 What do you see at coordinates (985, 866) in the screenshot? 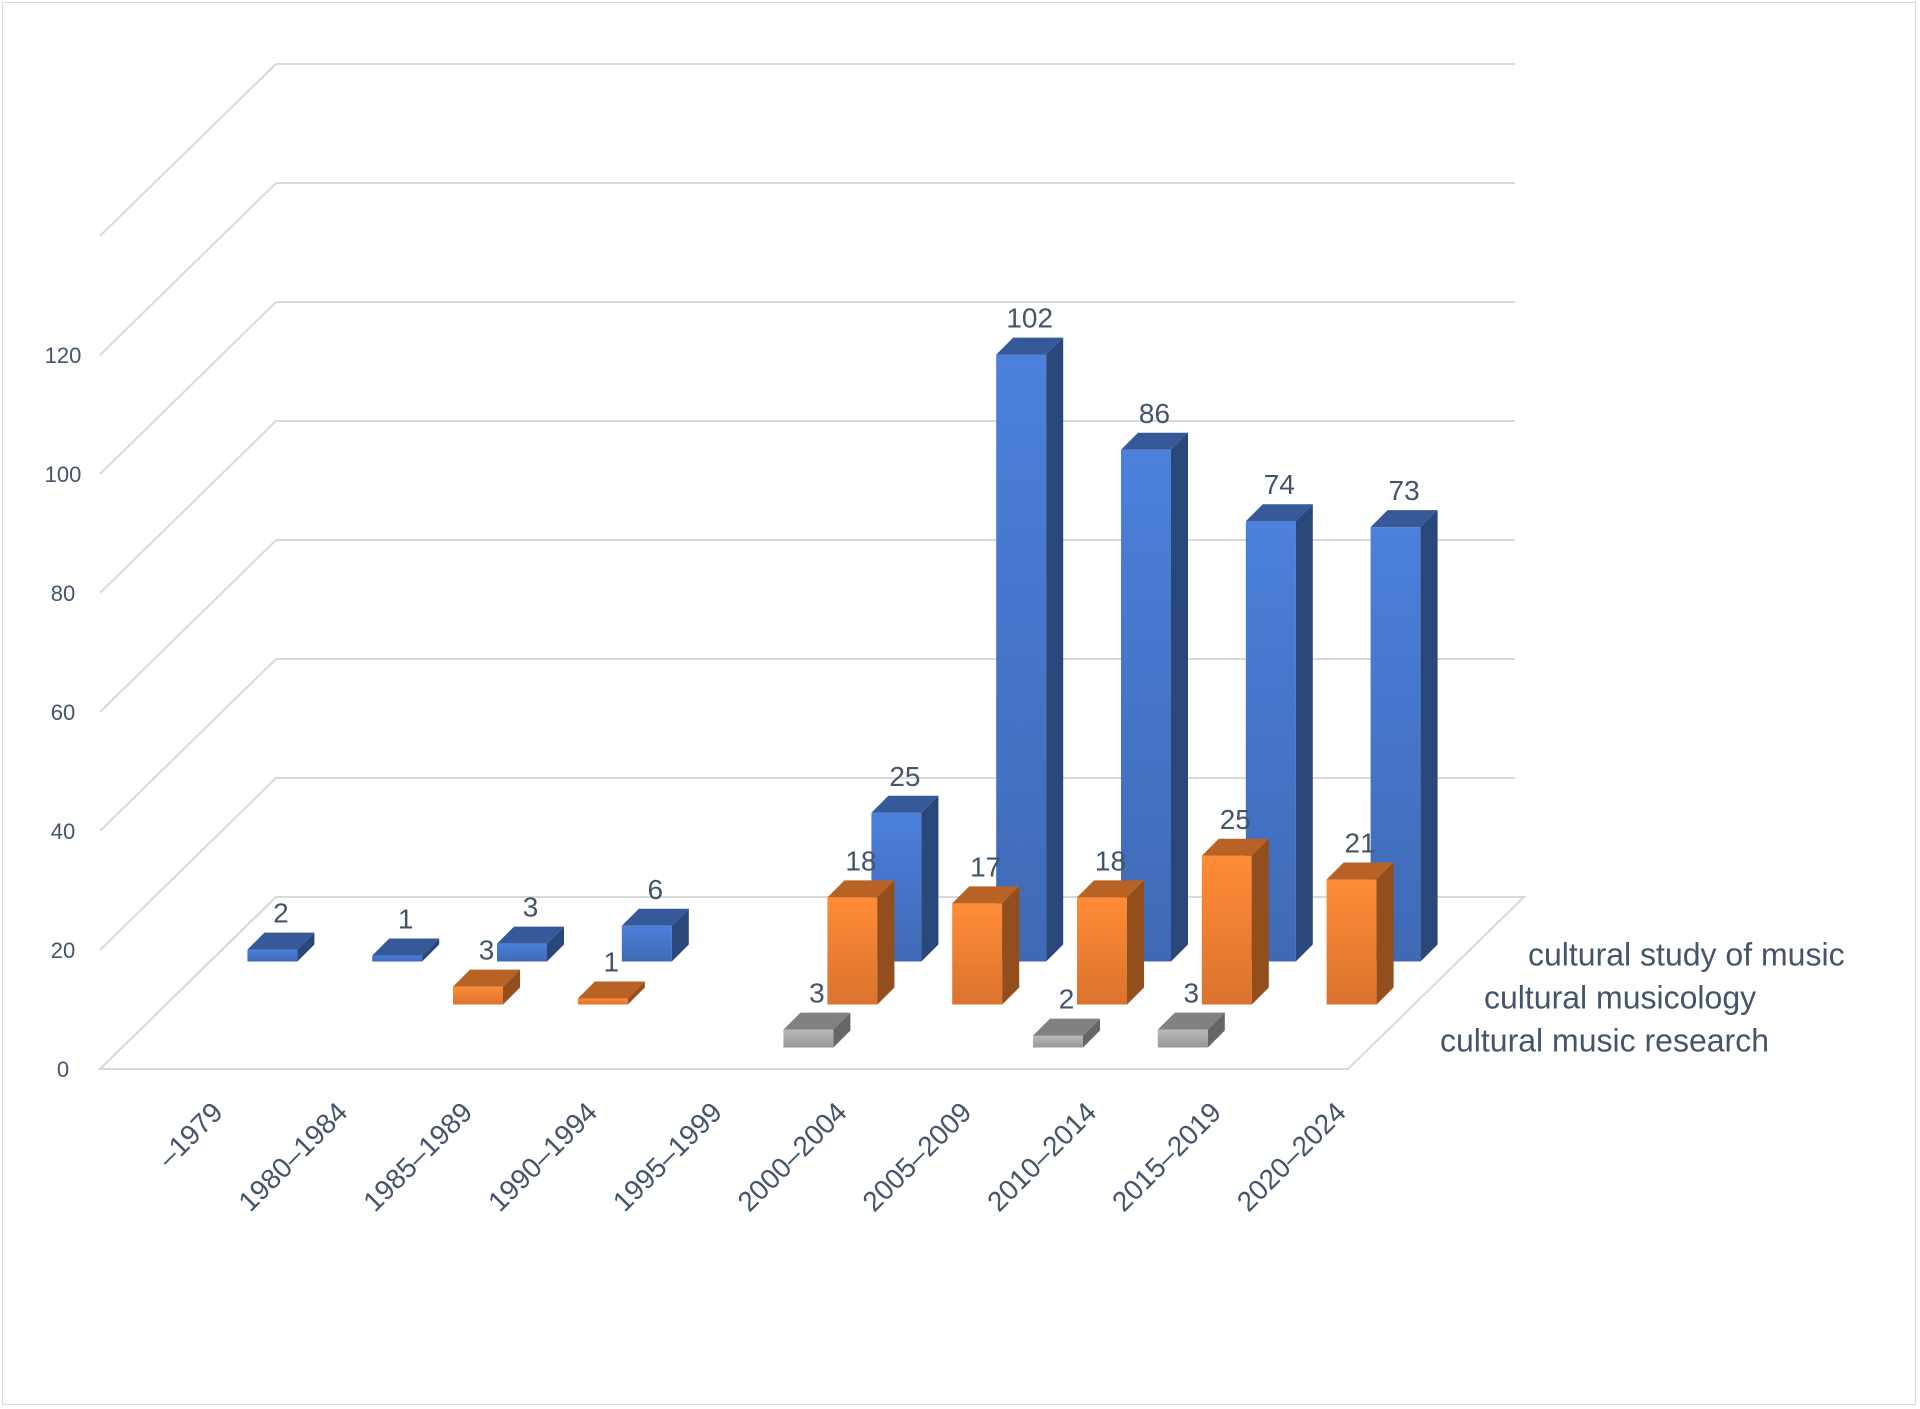
I see `data-label: 17` at bounding box center [985, 866].